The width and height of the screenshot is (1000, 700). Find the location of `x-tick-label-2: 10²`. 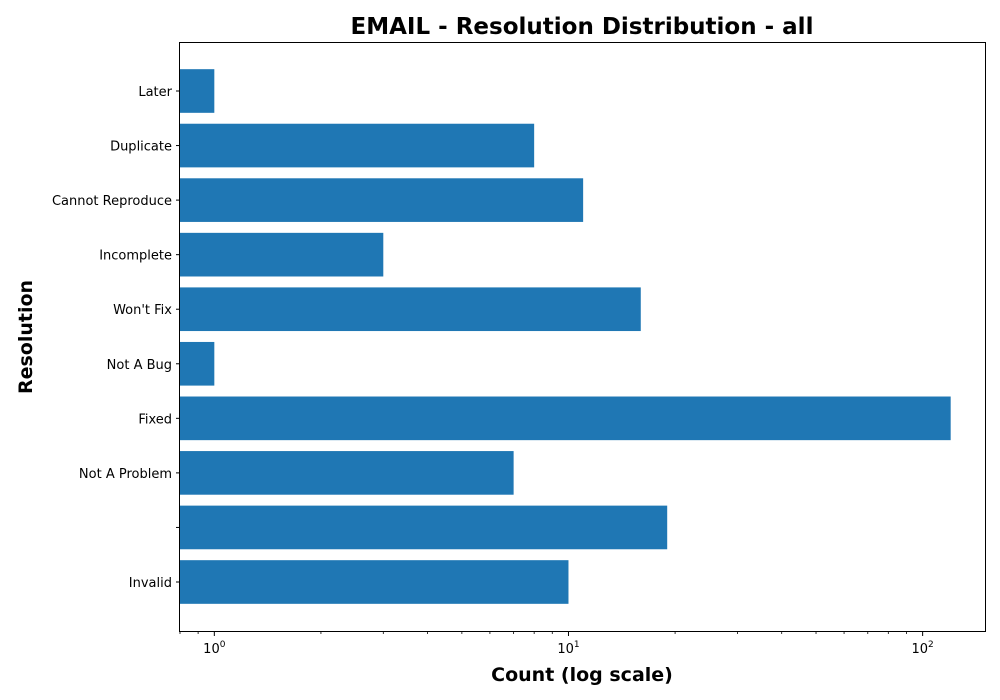

x-tick-label-2: 10² is located at coordinates (922, 648).